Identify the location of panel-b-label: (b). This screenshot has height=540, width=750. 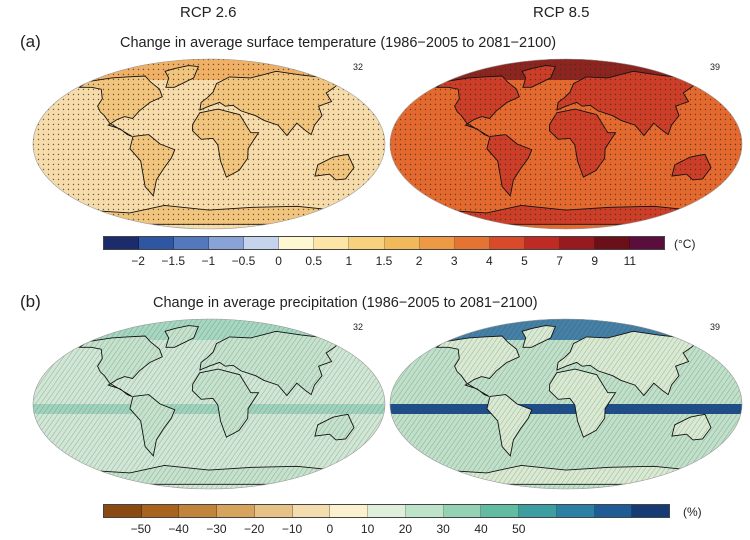
(30, 301).